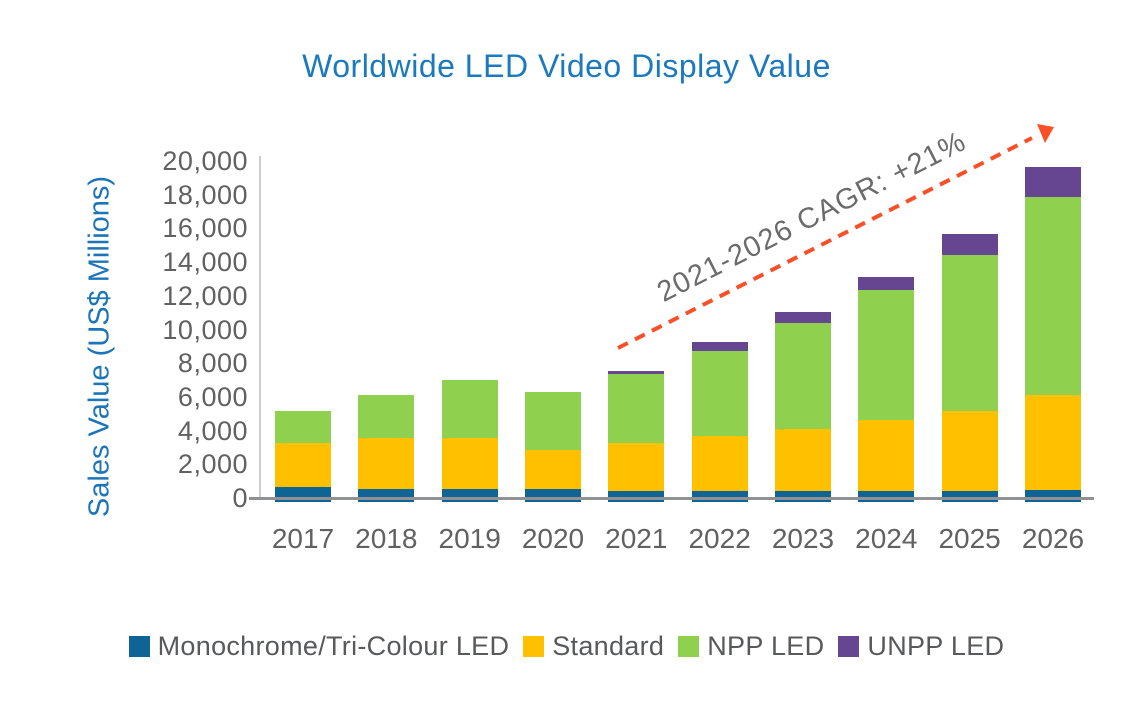 This screenshot has height=705, width=1133. What do you see at coordinates (566, 66) in the screenshot?
I see `chart-title: Worldwide LED Video Display Value` at bounding box center [566, 66].